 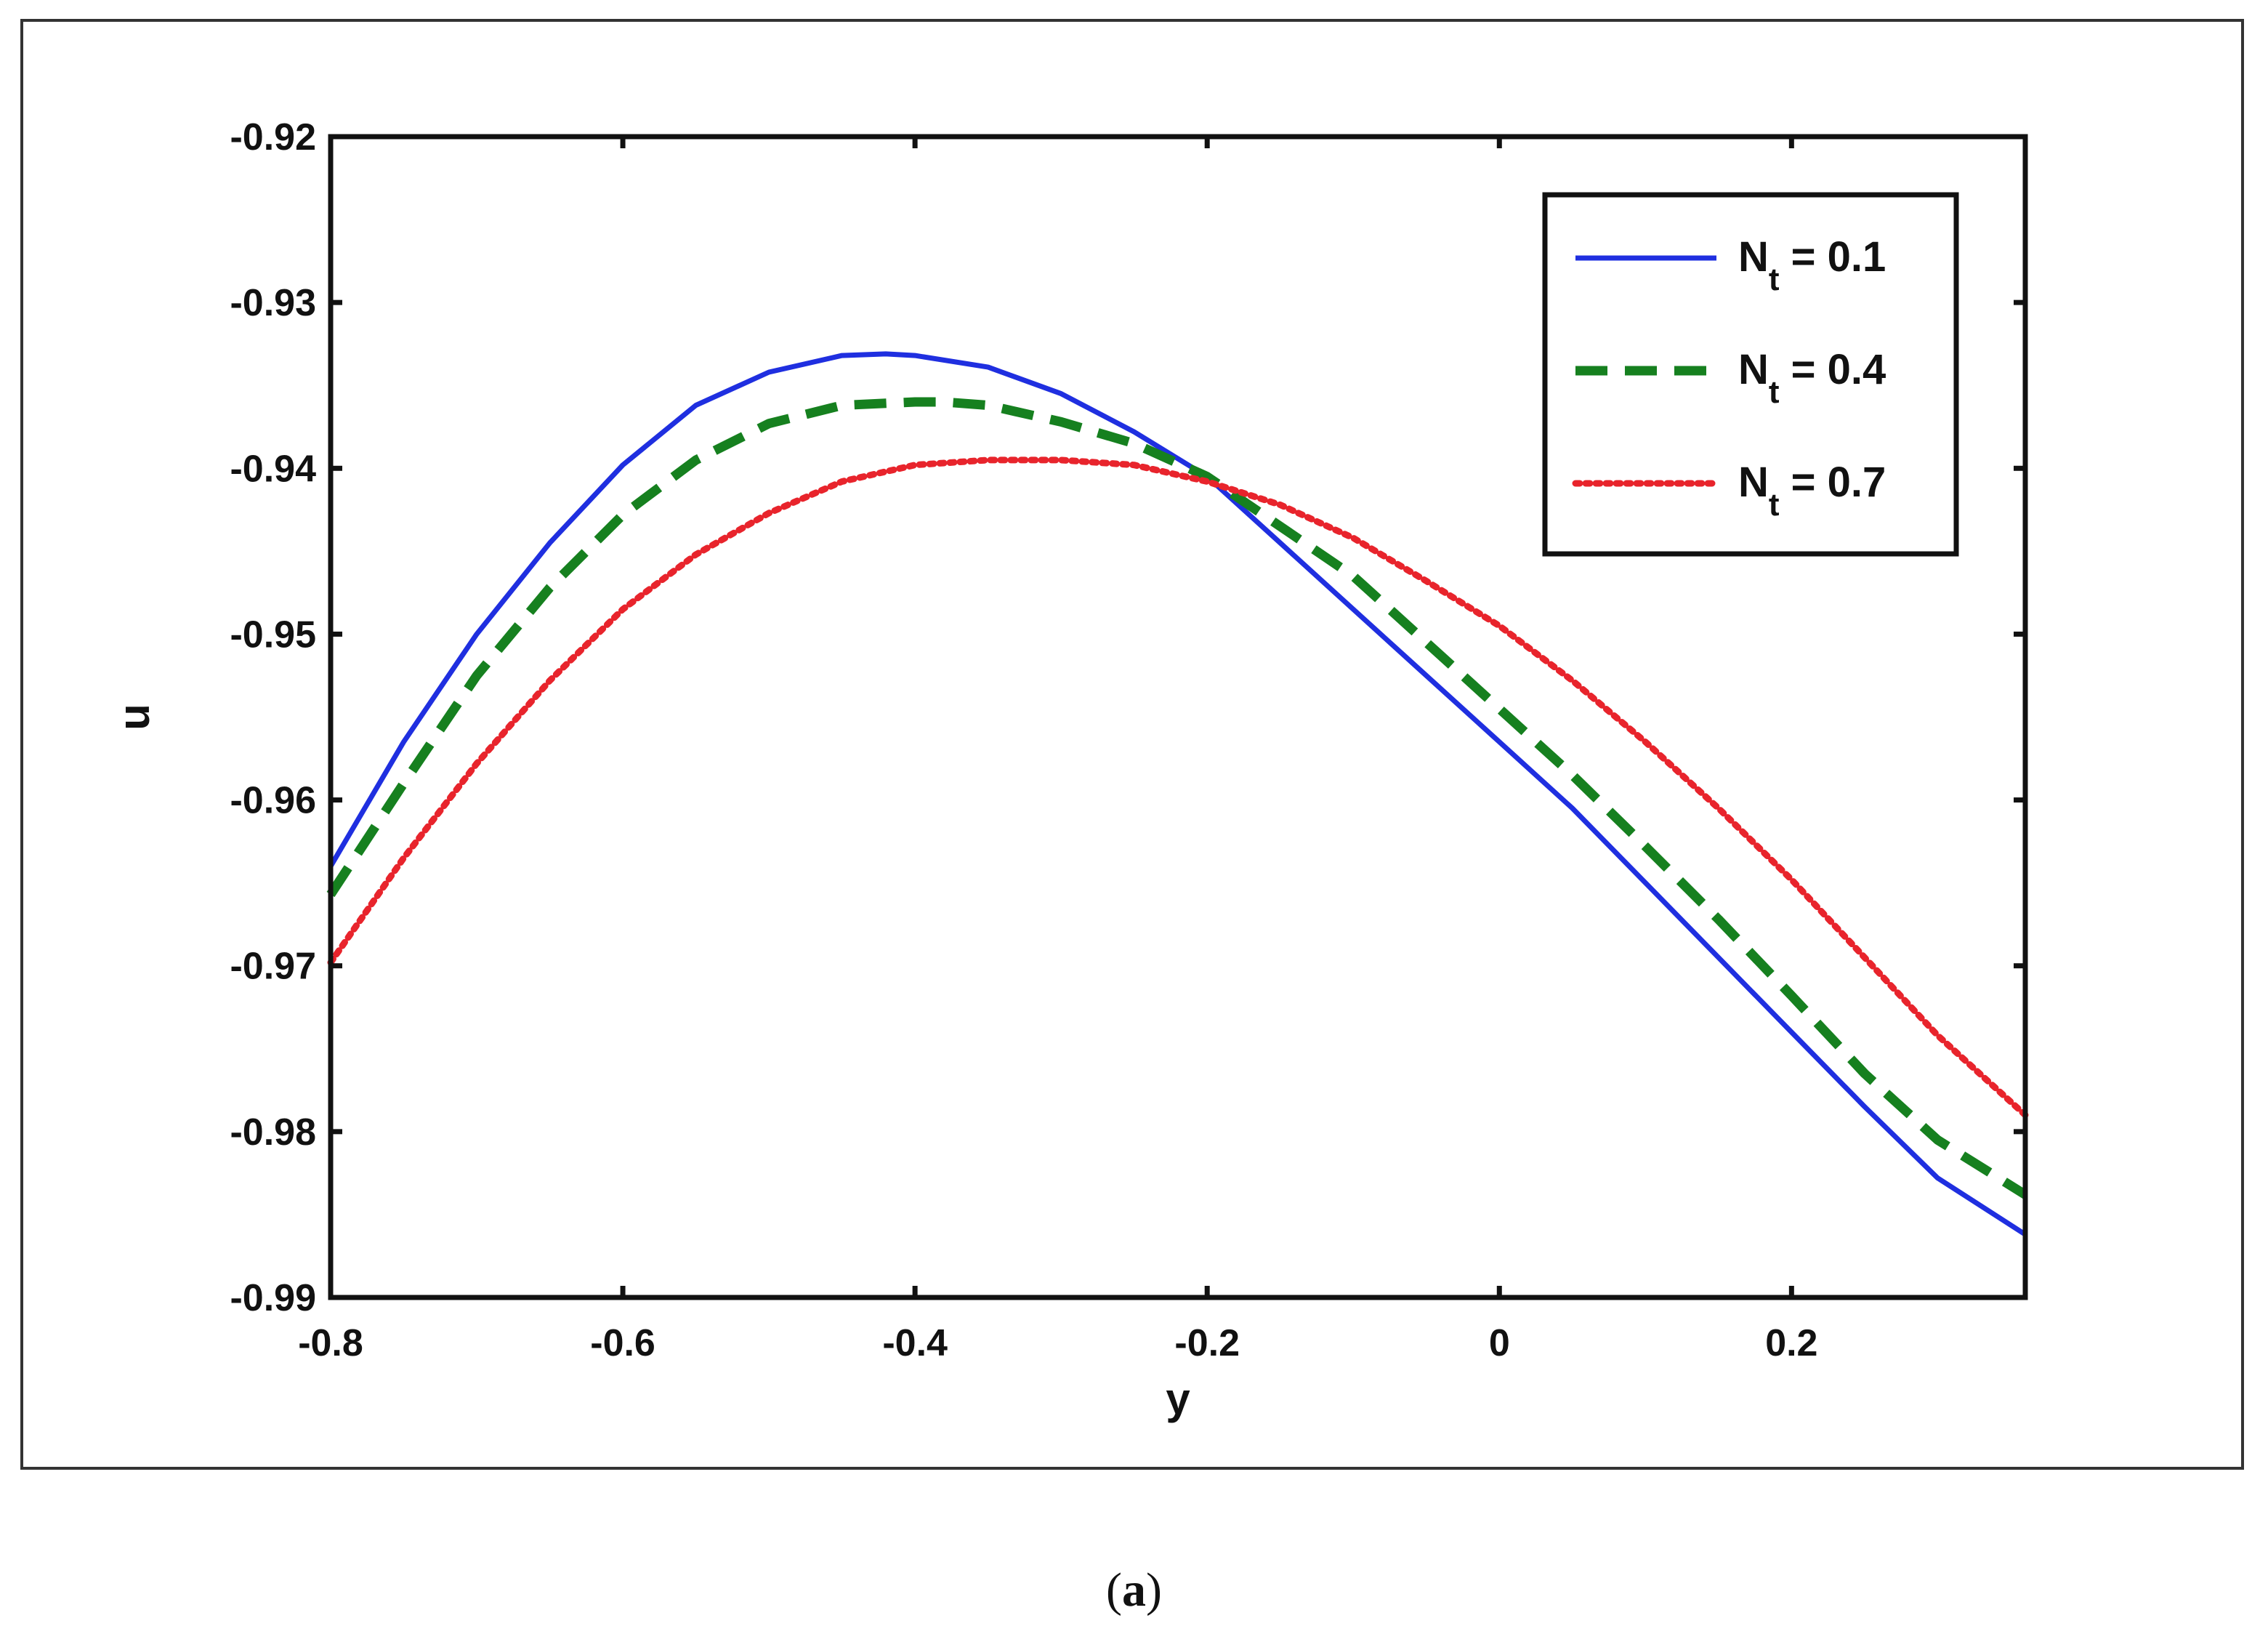 What do you see at coordinates (1791, 1343) in the screenshot?
I see `x-tick-label: 0.2` at bounding box center [1791, 1343].